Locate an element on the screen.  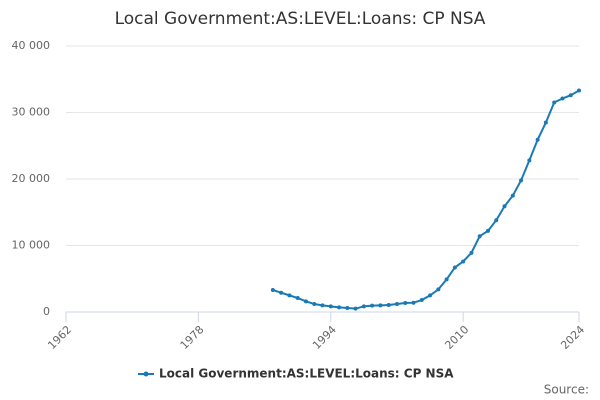
source: Source: is located at coordinates (566, 390).